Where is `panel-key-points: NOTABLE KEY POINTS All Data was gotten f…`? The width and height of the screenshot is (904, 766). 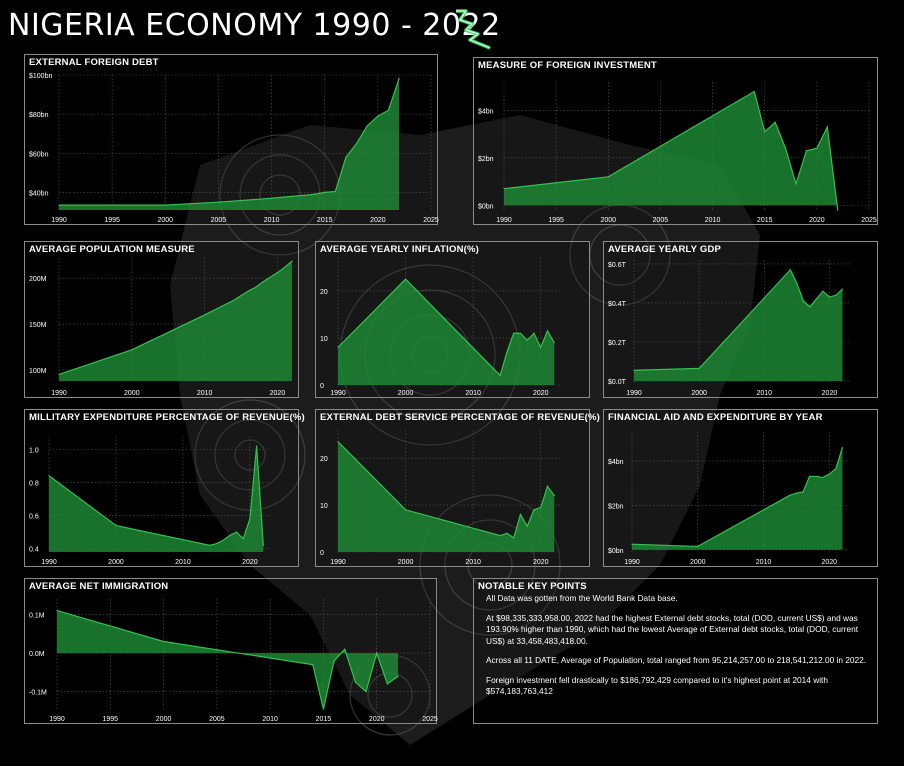 panel-key-points: NOTABLE KEY POINTS All Data was gotten f… is located at coordinates (675, 651).